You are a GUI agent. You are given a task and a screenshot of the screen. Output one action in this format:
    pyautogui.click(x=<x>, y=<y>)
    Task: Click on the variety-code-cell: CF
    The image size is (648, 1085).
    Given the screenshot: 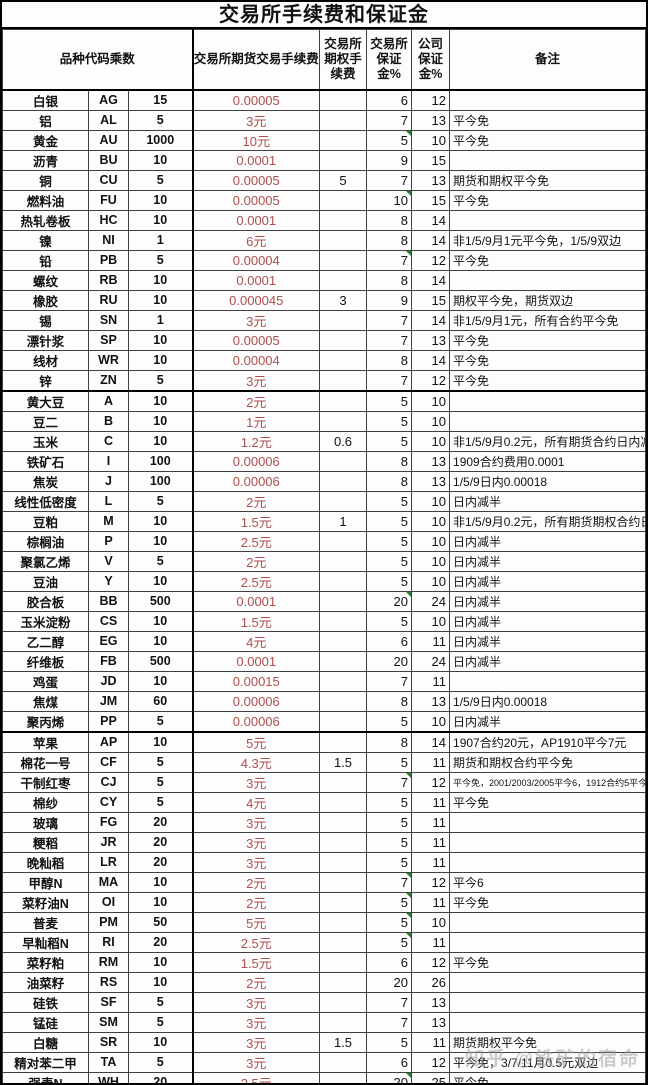 What is the action you would take?
    pyautogui.click(x=108, y=762)
    